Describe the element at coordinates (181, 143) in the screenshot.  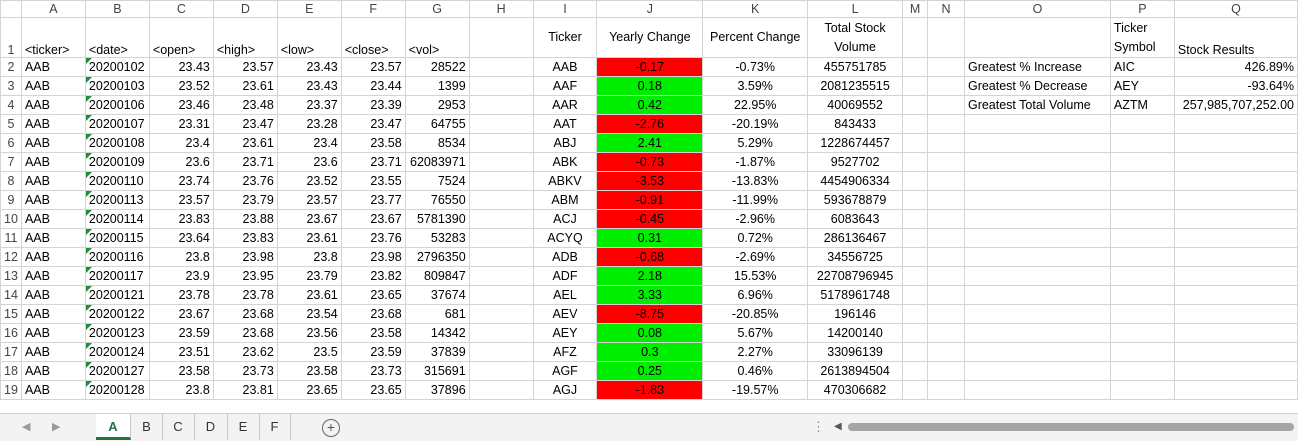
I see `cell-c: 23.4` at that location.